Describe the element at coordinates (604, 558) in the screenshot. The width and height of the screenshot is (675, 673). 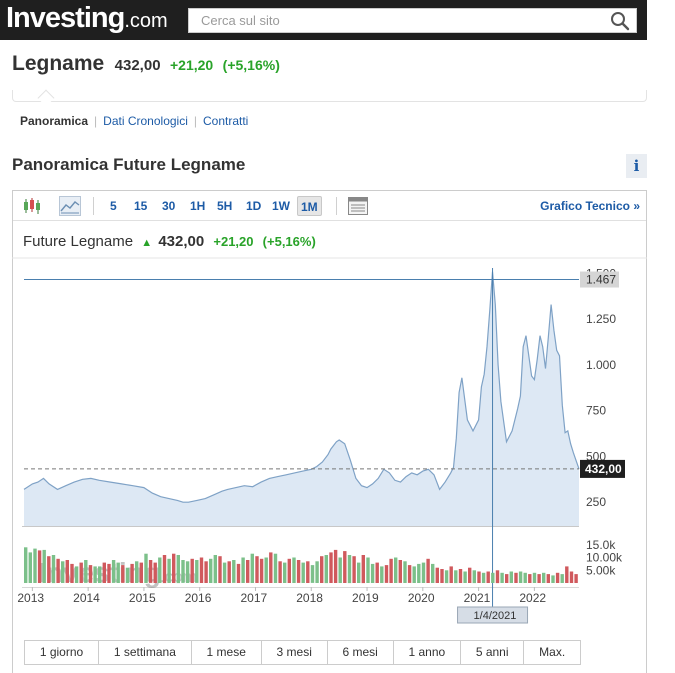
I see `volume-tick-label: 10.00k` at that location.